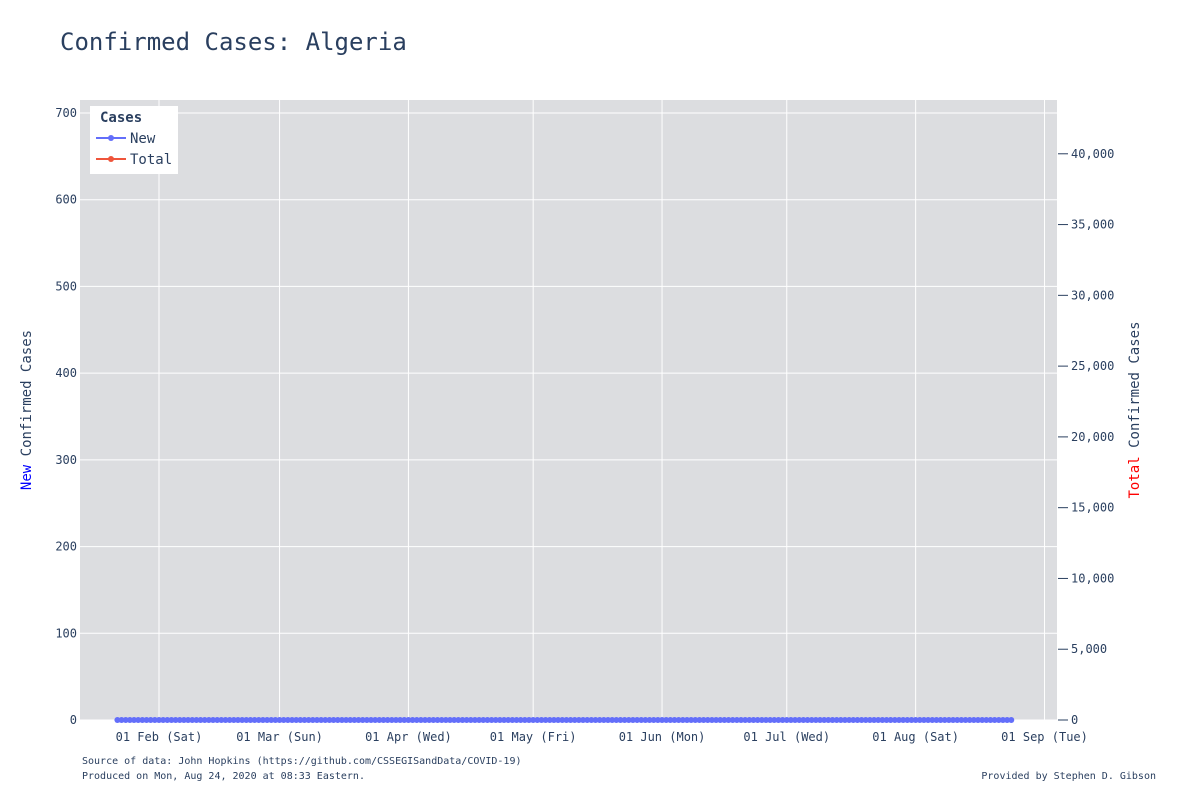 Image resolution: width=1200 pixels, height=800 pixels. Describe the element at coordinates (1089, 649) in the screenshot. I see `y-right-tick-label: 5,000` at that location.